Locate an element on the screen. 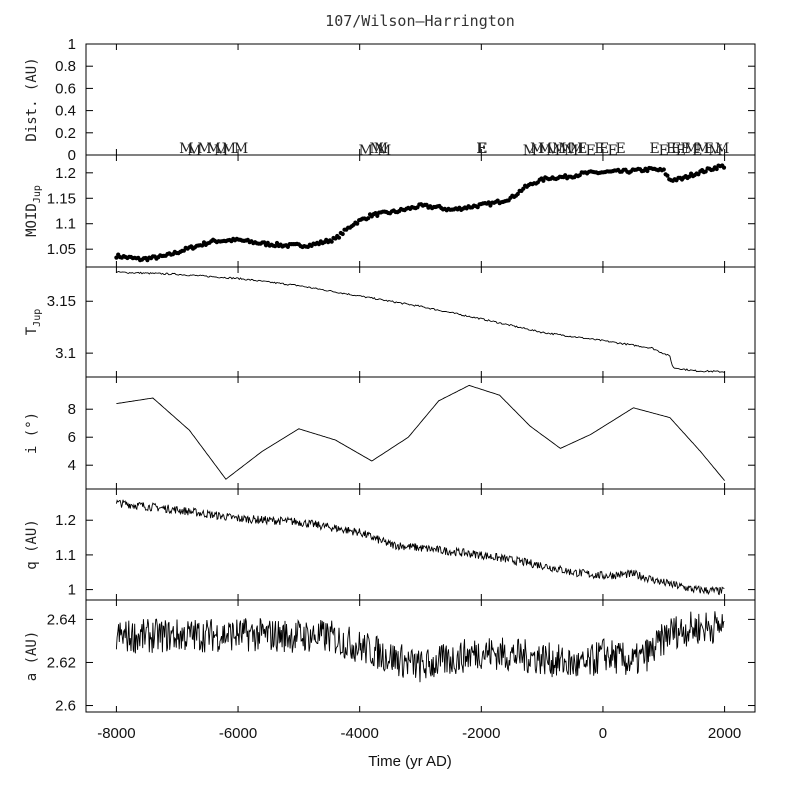 This screenshot has height=797, width=797. y-label-text: T is located at coordinates (32, 330).